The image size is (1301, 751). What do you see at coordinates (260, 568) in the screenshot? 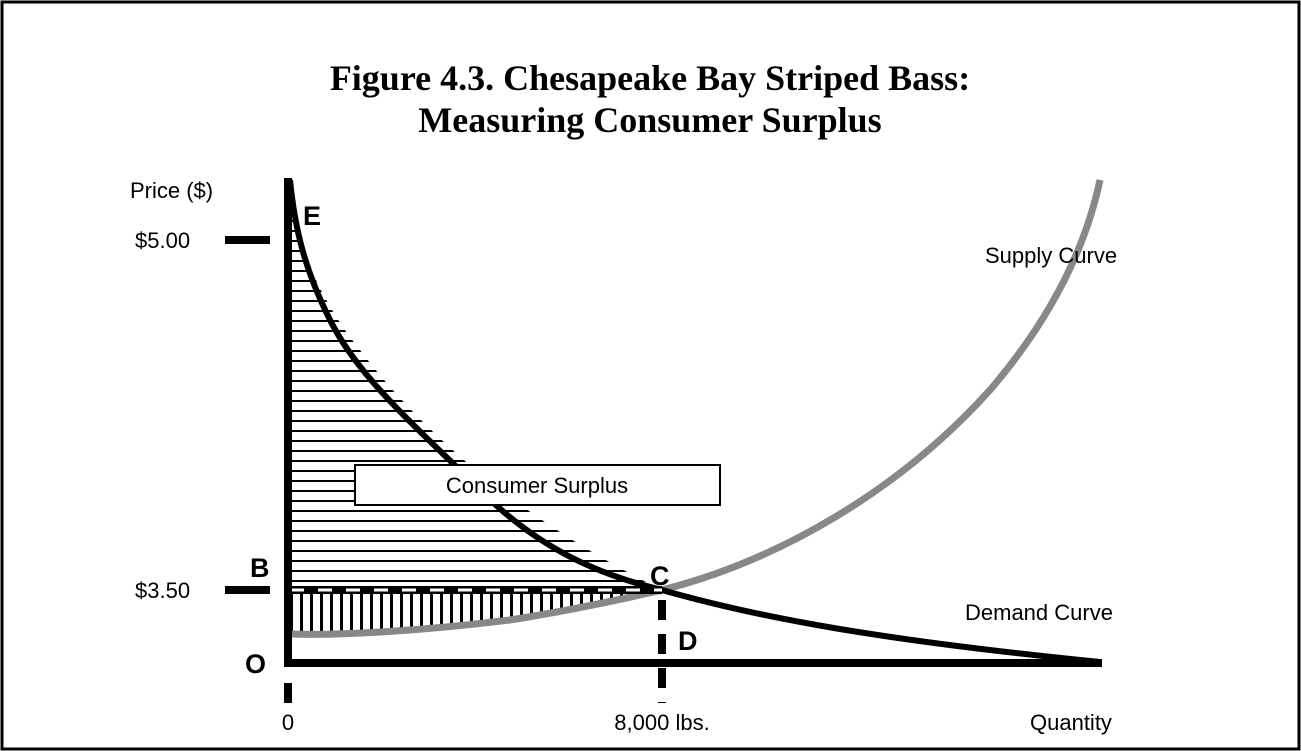
I see `point-label: B` at bounding box center [260, 568].